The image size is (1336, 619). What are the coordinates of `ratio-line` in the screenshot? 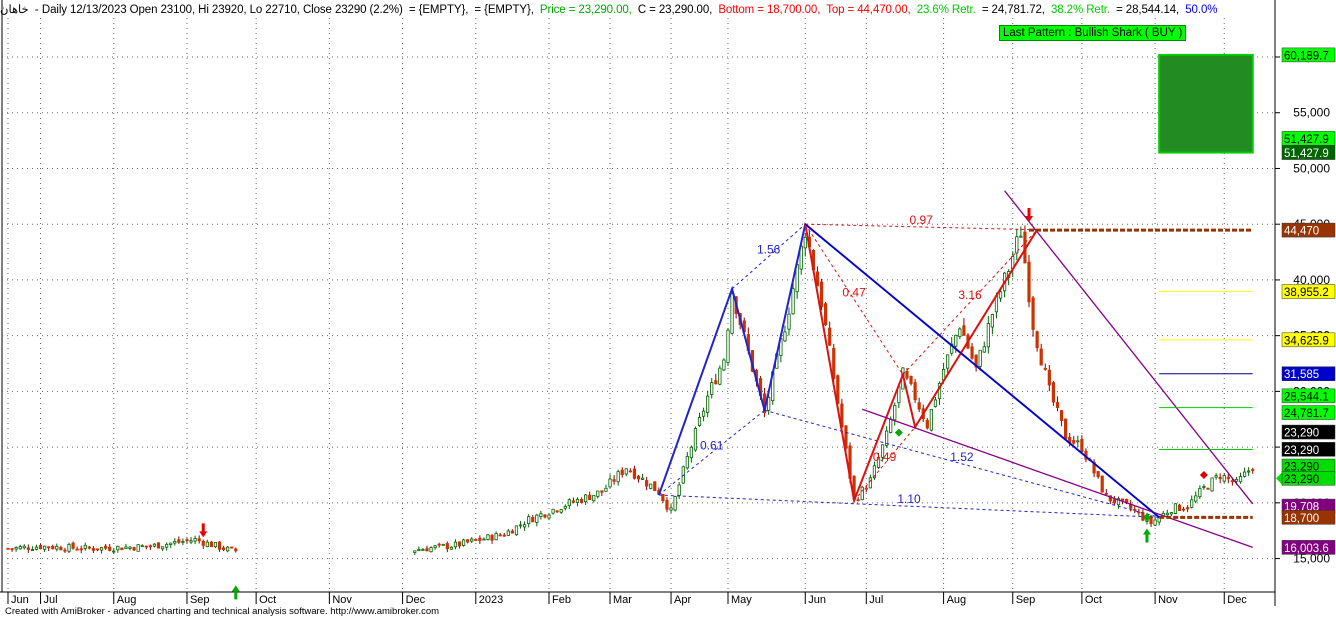 It's located at (711, 452).